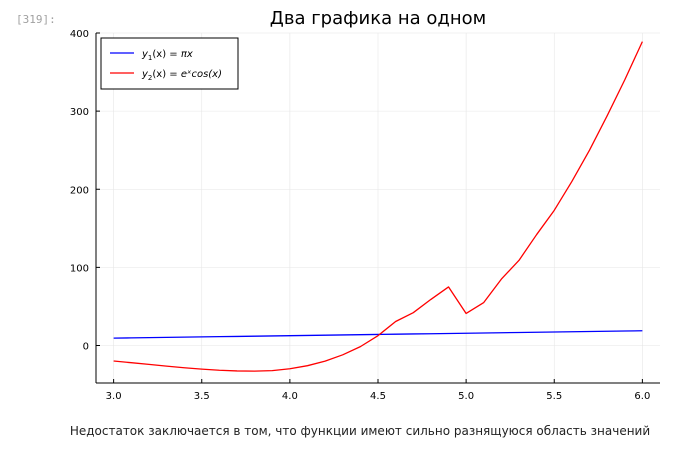 The width and height of the screenshot is (700, 457). I want to click on chart-title: Два графика на одном, so click(378, 18).